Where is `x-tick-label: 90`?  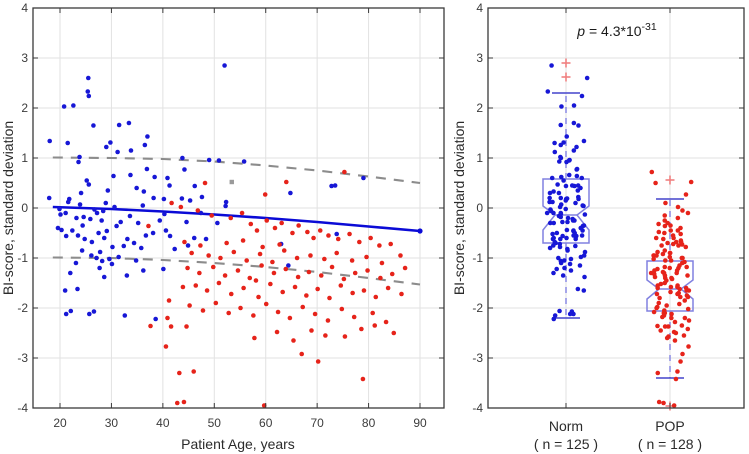
x-tick-label: 90 is located at coordinates (420, 423).